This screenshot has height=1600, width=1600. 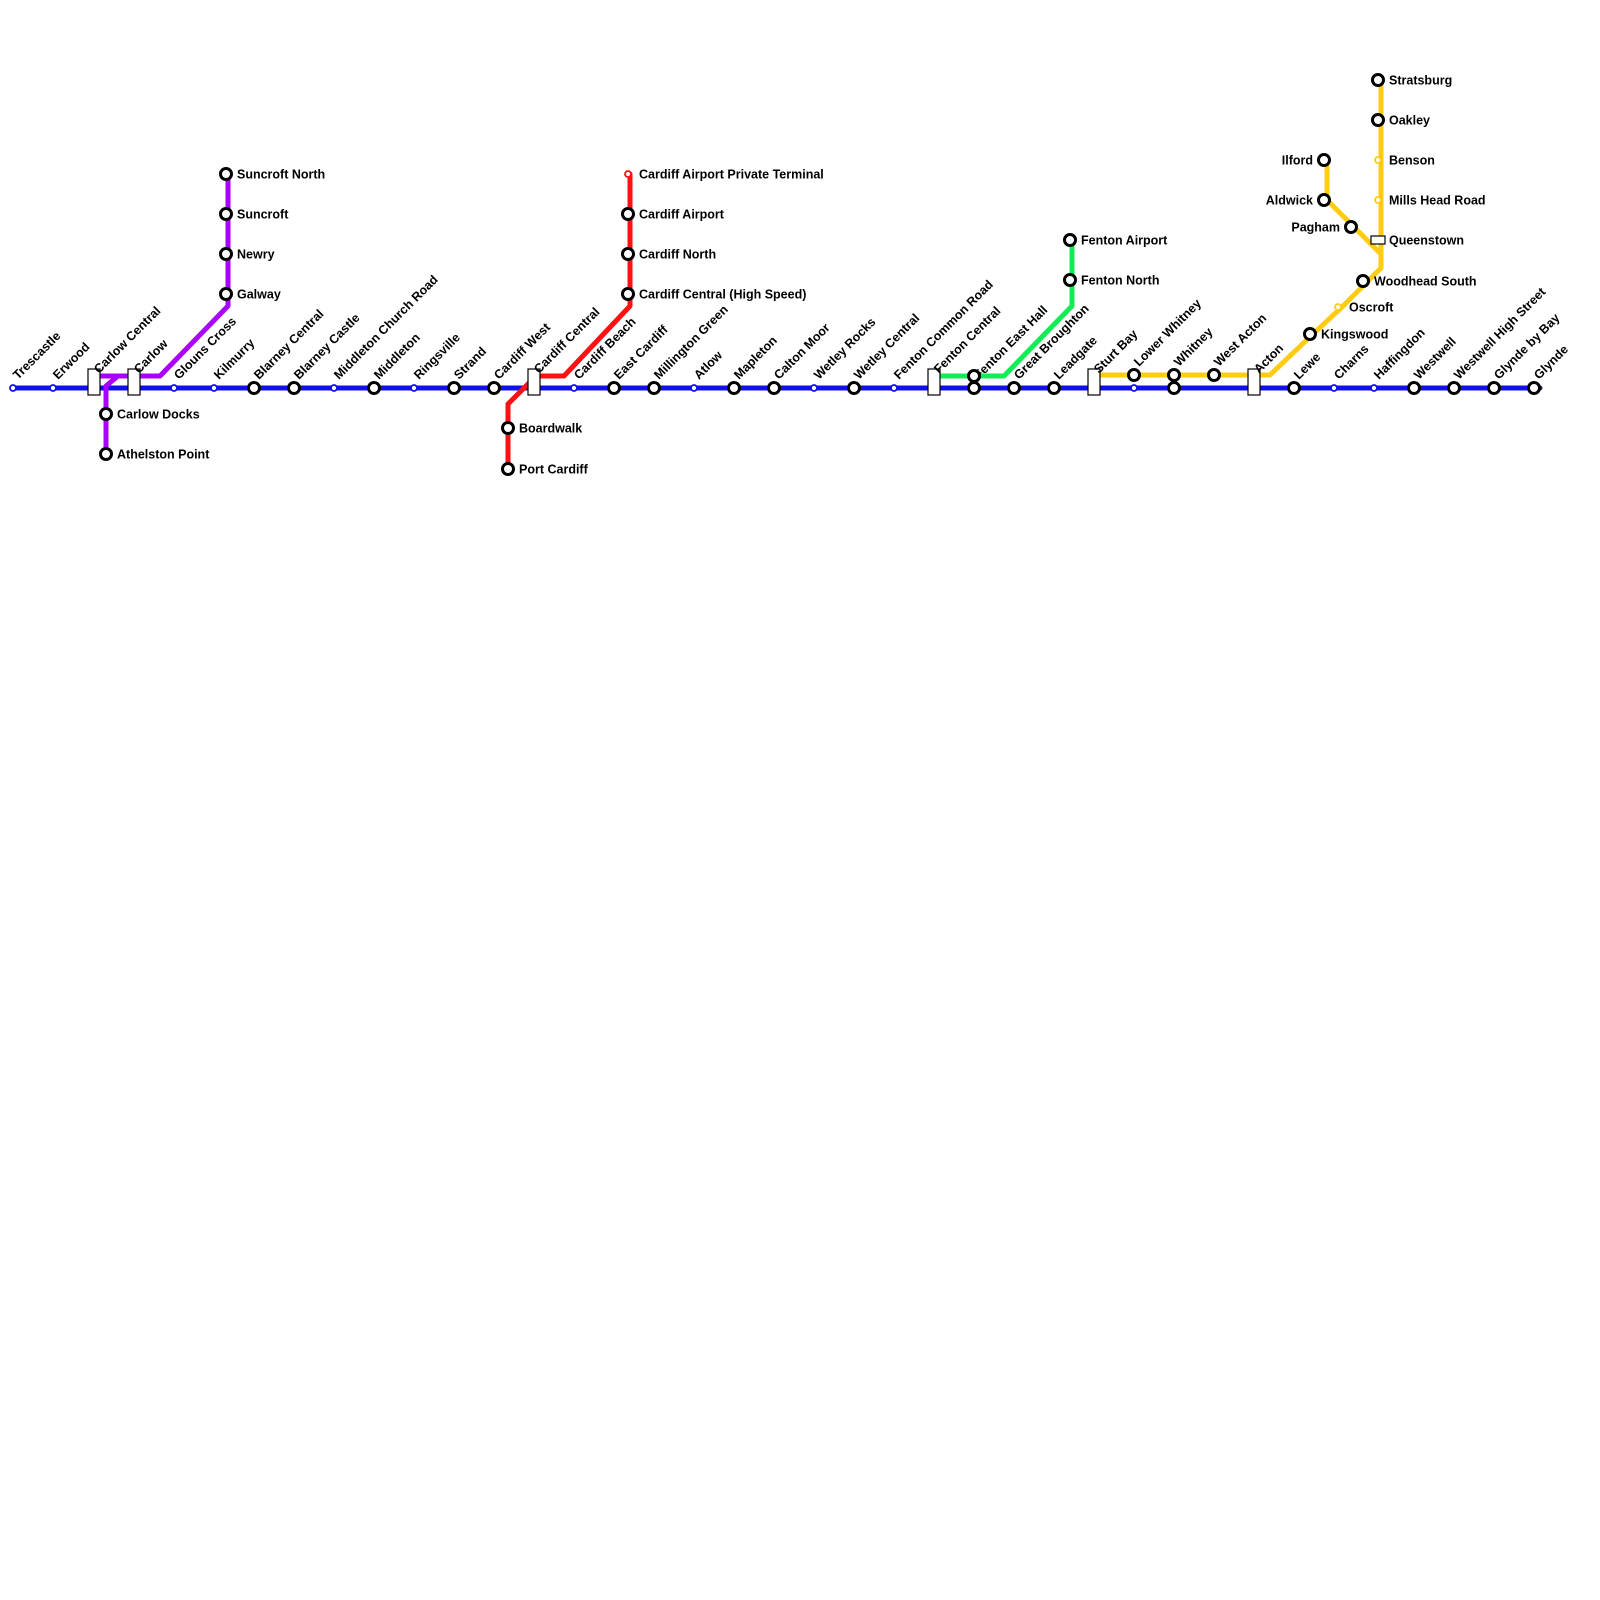 I want to click on station-newry: Newry, so click(x=247, y=254).